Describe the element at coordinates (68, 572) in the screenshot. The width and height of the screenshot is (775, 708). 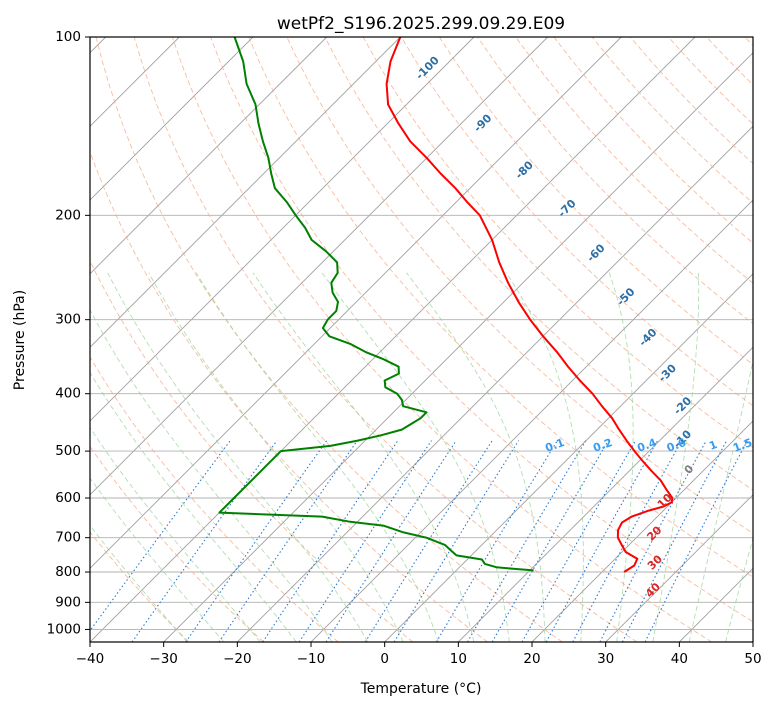
I see `y-tick-label: 800` at that location.